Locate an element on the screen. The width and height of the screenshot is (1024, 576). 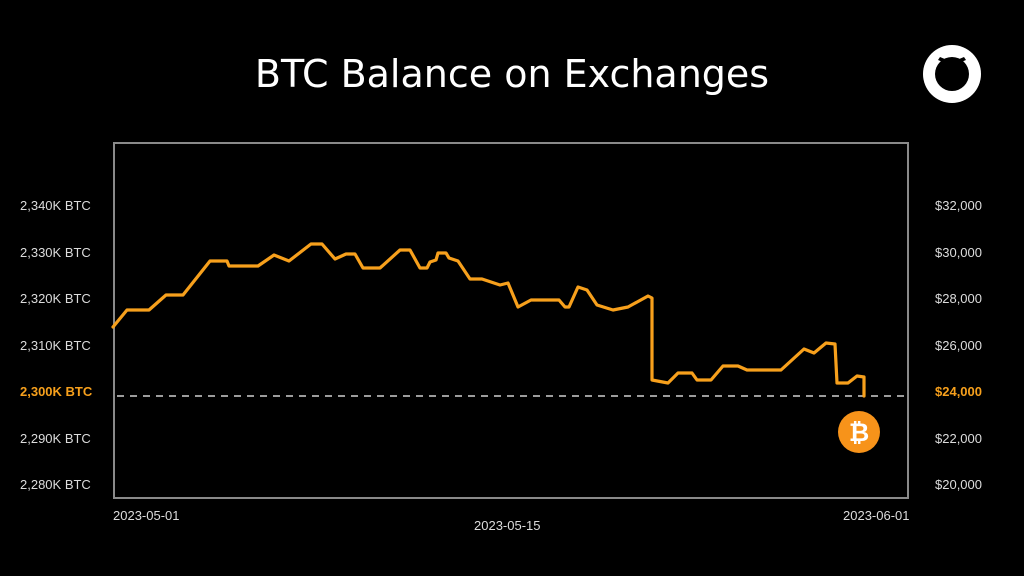
left-y-tick-label: 2,320K BTC is located at coordinates (55, 298).